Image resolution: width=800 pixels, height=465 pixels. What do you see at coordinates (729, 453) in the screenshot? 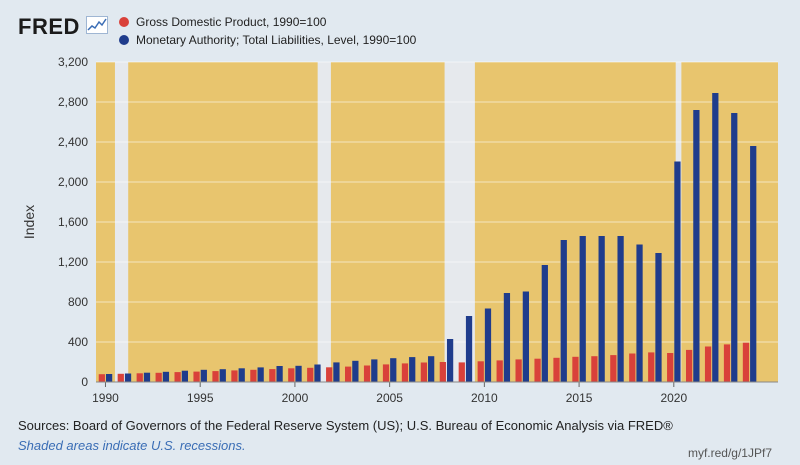
I see `short-link: myf.red/g/1JPf7` at bounding box center [729, 453].